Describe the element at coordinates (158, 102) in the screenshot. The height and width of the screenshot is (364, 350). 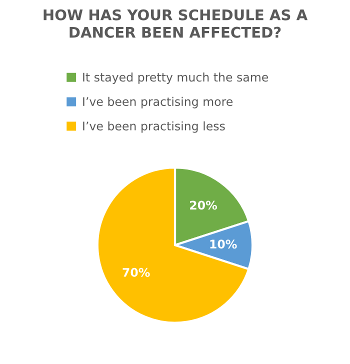
I see `legend-label: I’ve been practising more` at that location.